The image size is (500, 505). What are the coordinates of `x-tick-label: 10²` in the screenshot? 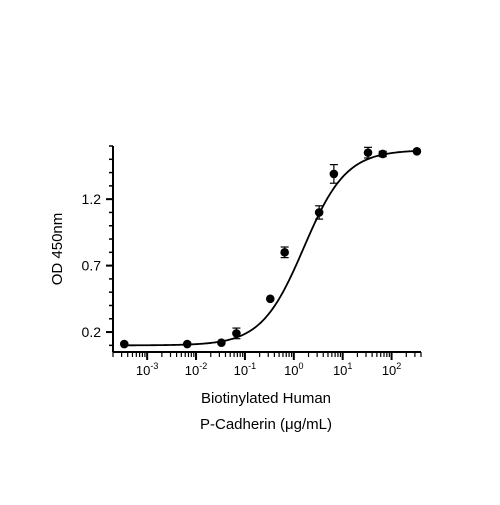 It's located at (391, 369).